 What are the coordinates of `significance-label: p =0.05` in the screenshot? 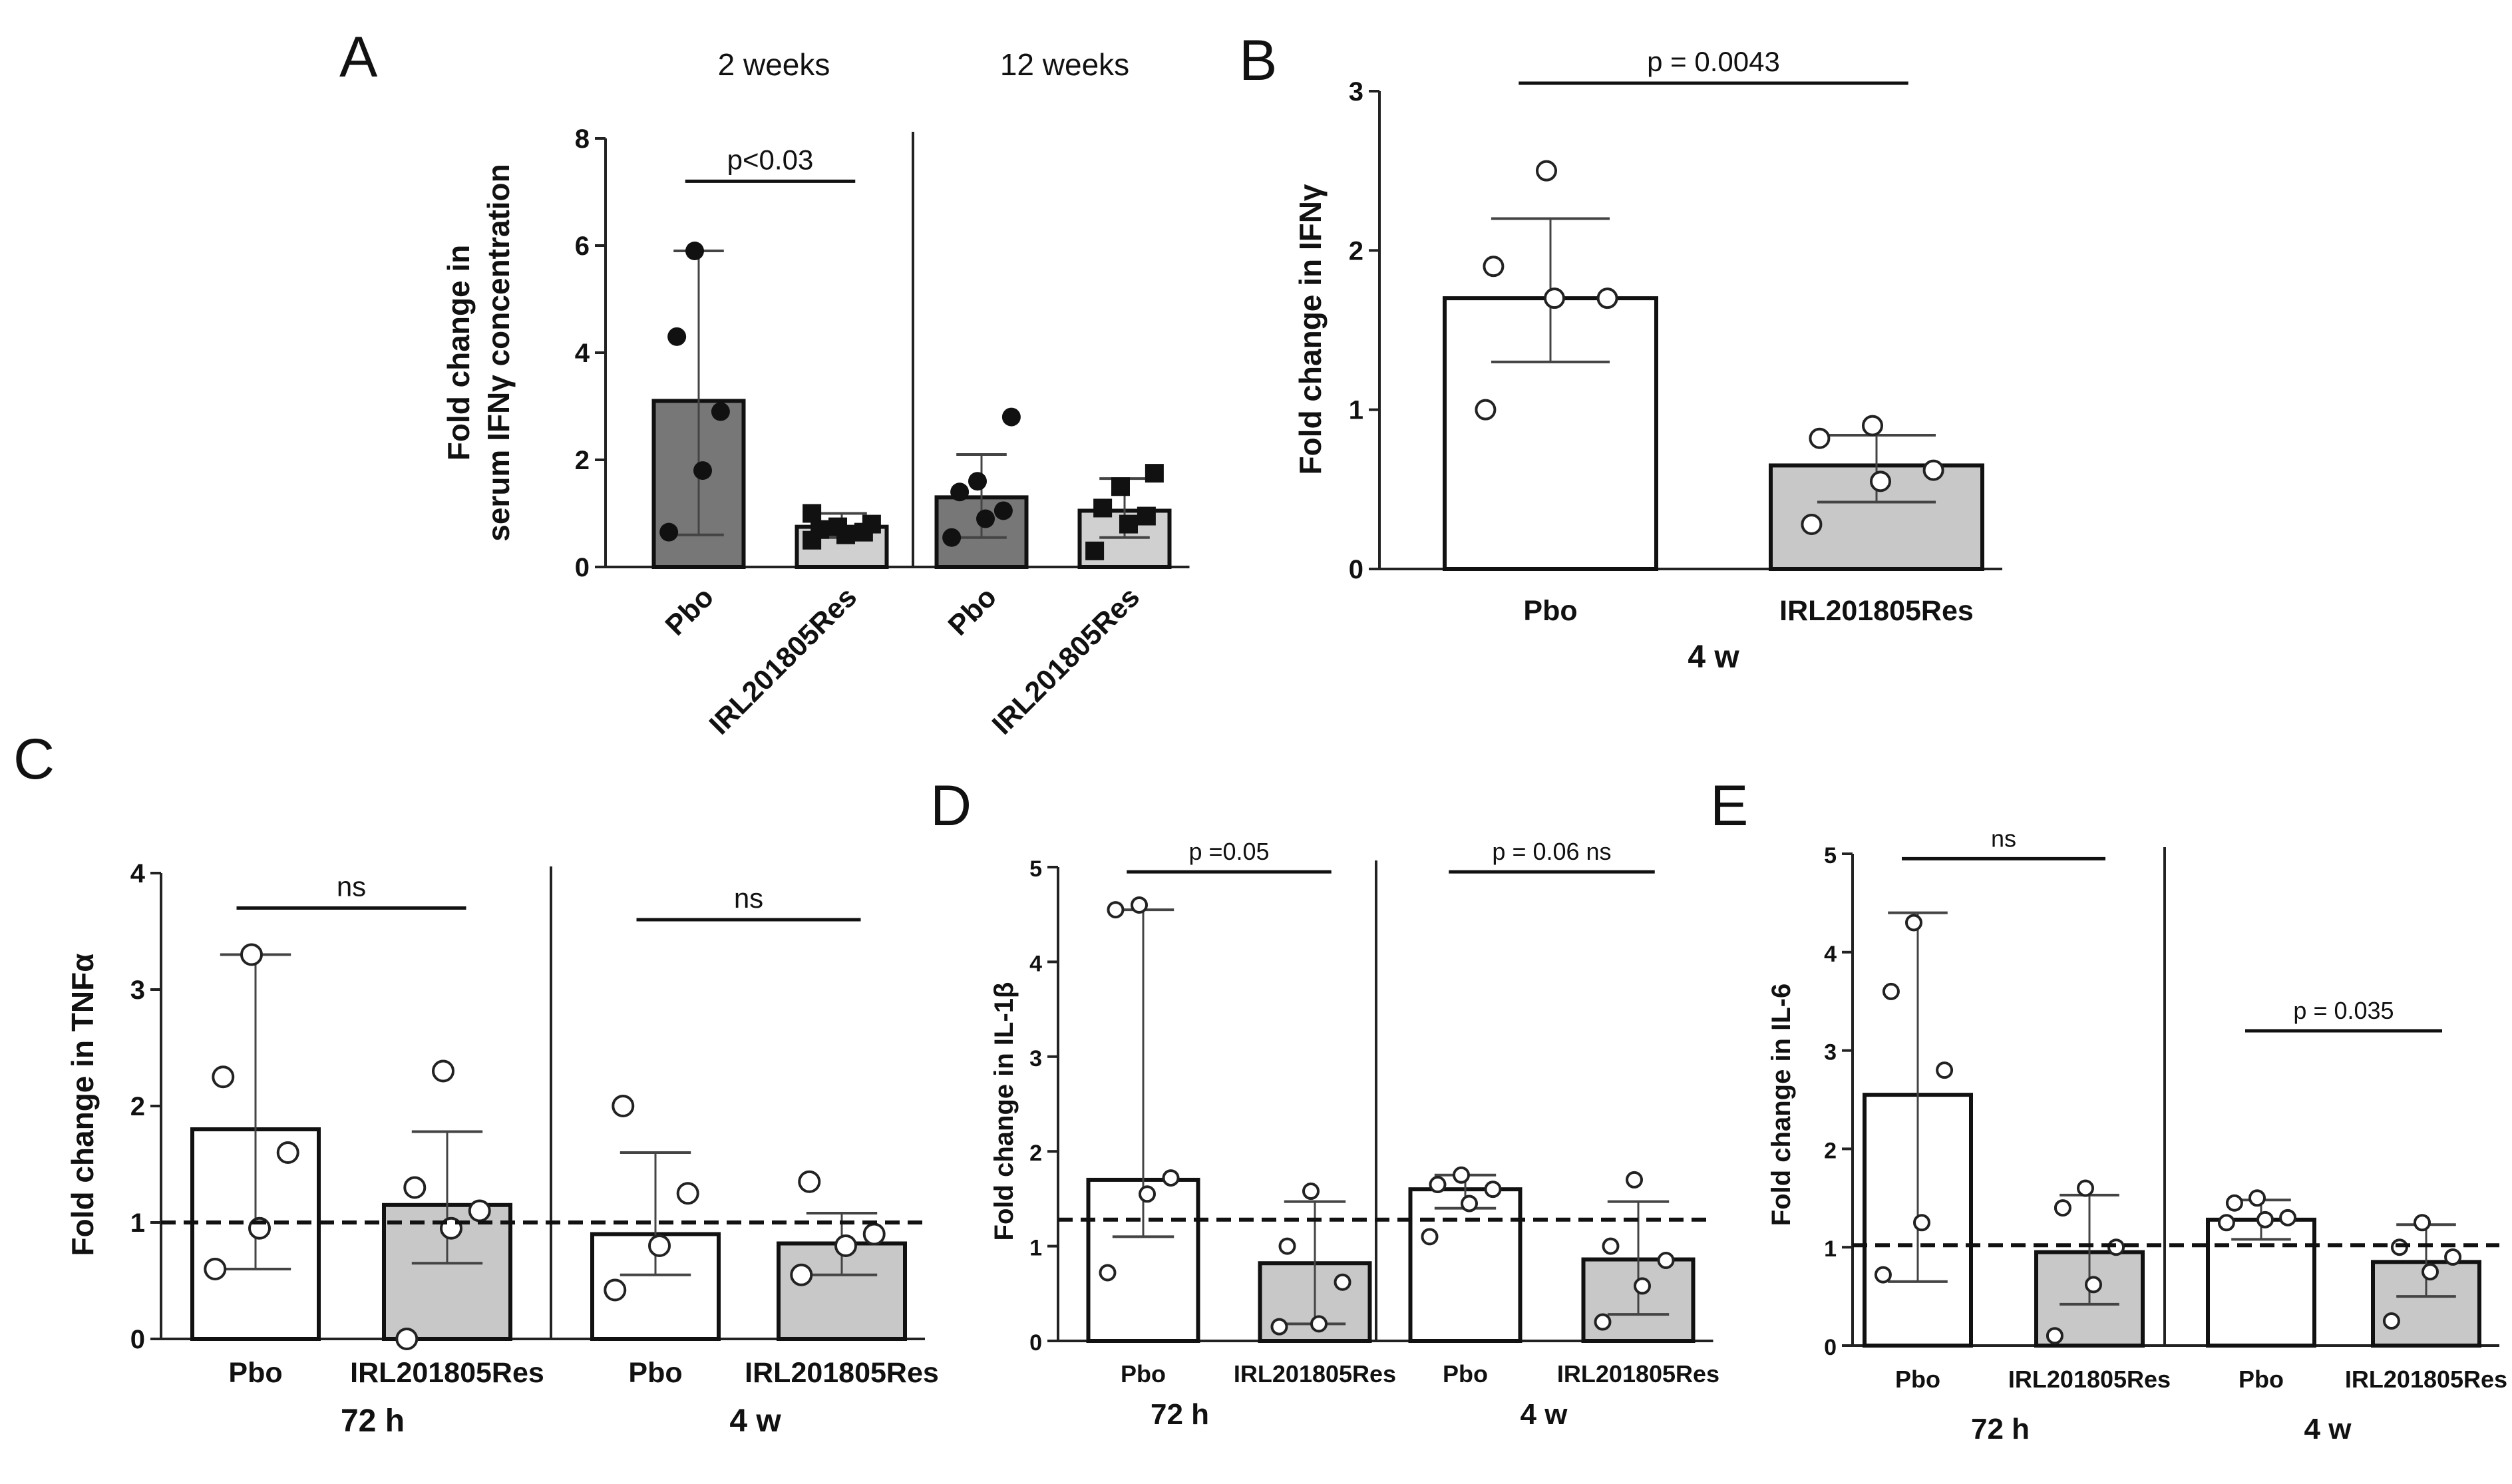 It's located at (1228, 851).